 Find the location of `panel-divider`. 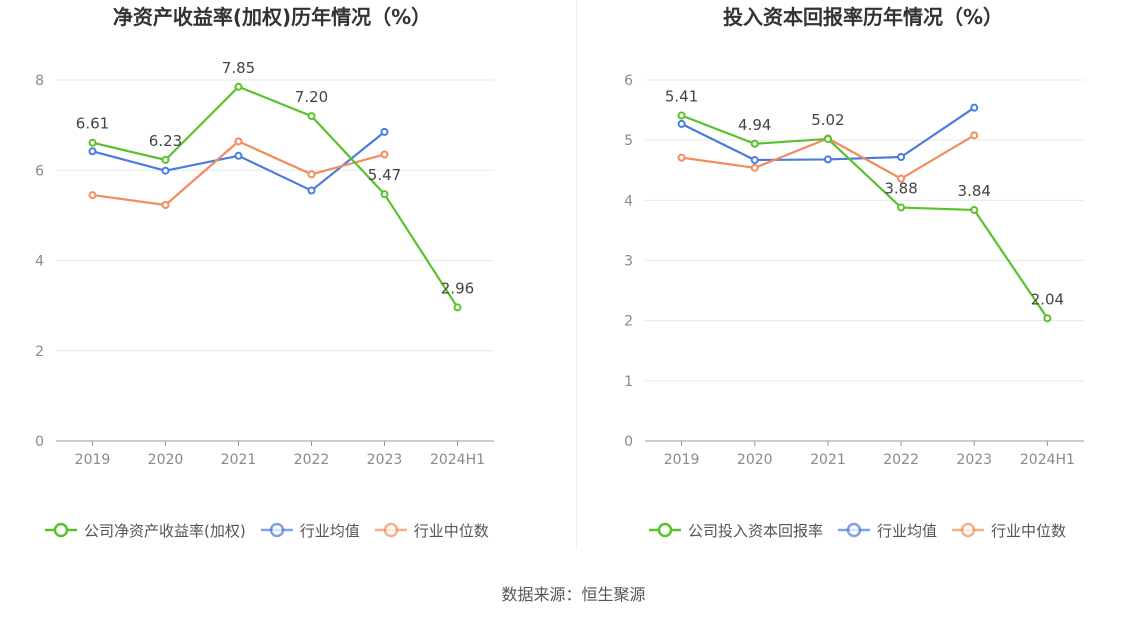

panel-divider is located at coordinates (576, 275).